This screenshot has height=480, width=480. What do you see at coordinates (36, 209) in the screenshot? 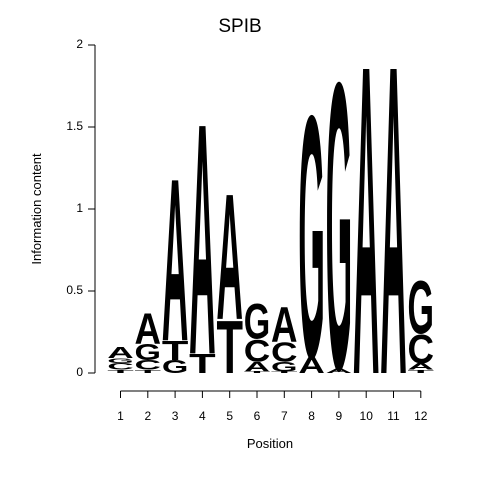
I see `y-axis-label: Information content` at bounding box center [36, 209].